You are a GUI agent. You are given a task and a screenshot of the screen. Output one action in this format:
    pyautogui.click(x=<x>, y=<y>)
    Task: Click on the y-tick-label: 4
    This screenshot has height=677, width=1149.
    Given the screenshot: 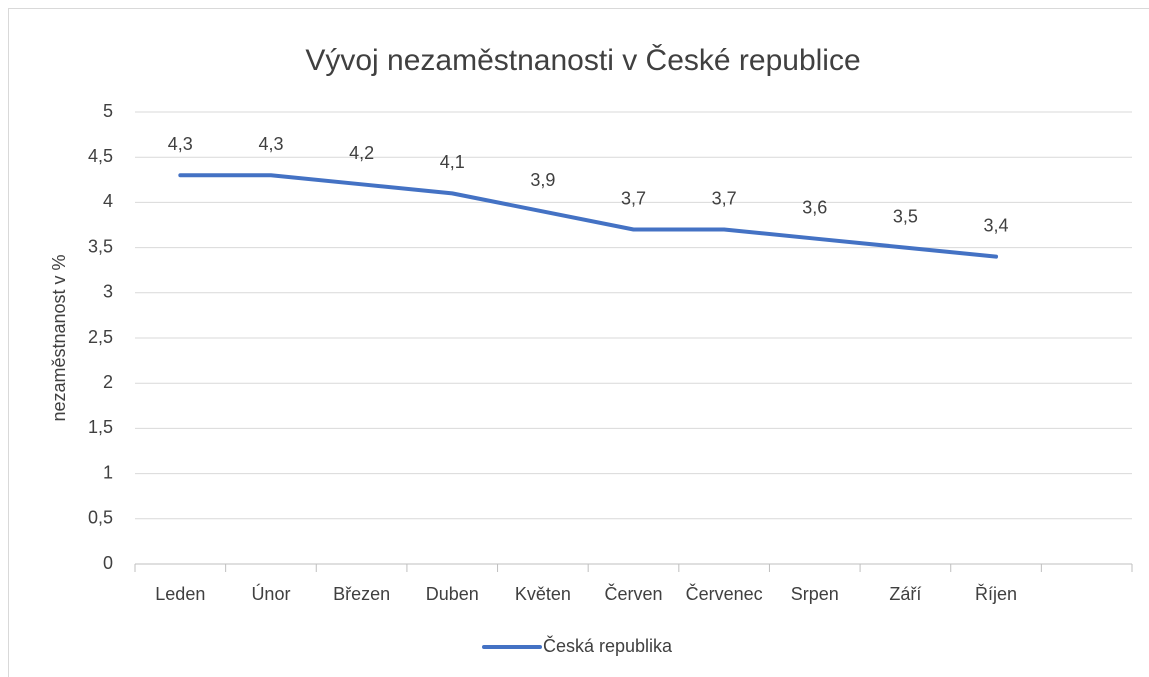 What is the action you would take?
    pyautogui.click(x=108, y=201)
    